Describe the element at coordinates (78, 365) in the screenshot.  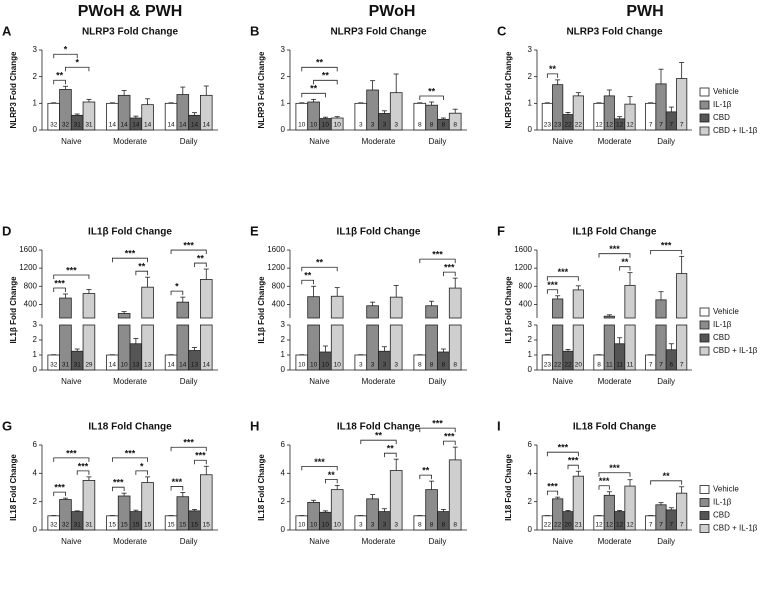
I see `n-label: 31` at that location.